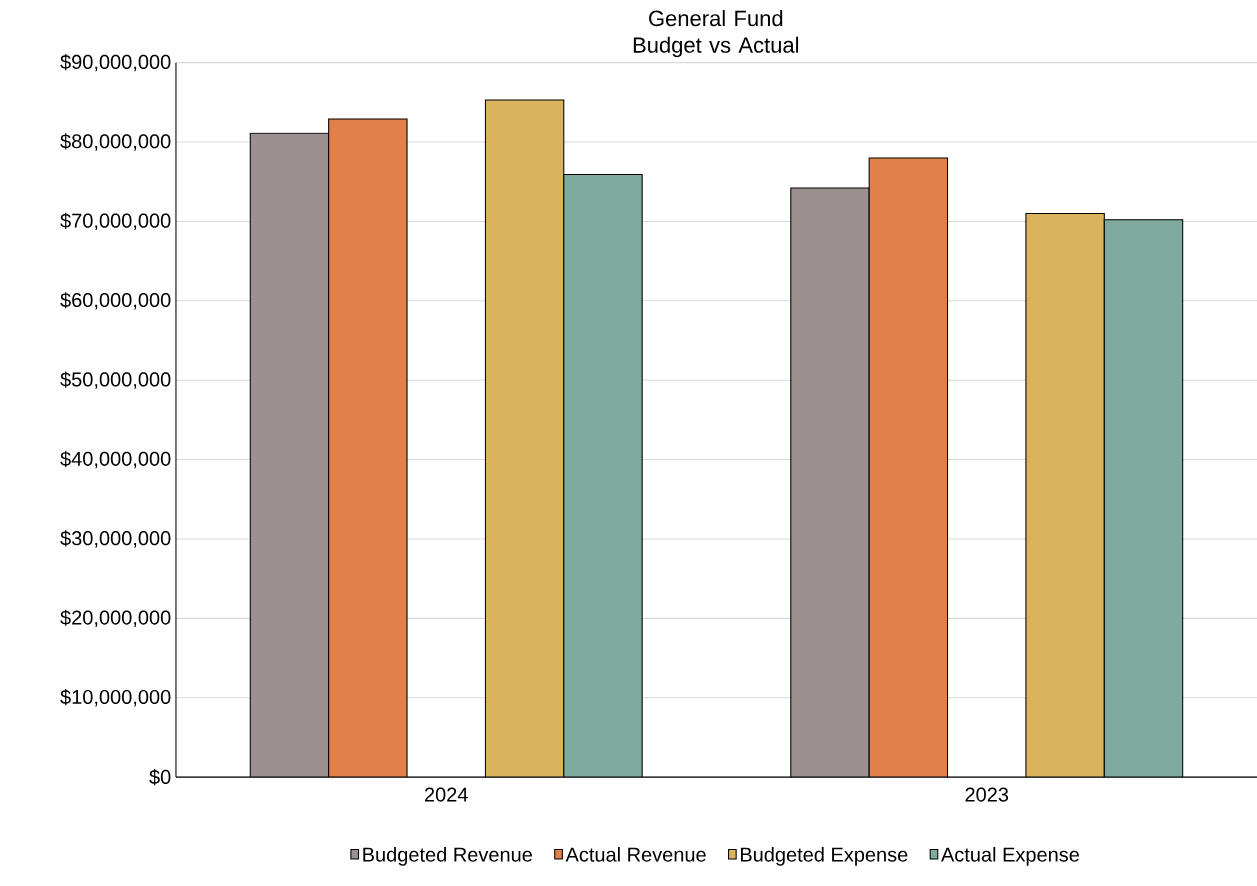 The width and height of the screenshot is (1257, 886). Describe the element at coordinates (987, 794) in the screenshot. I see `x-tick-label: 2023` at that location.